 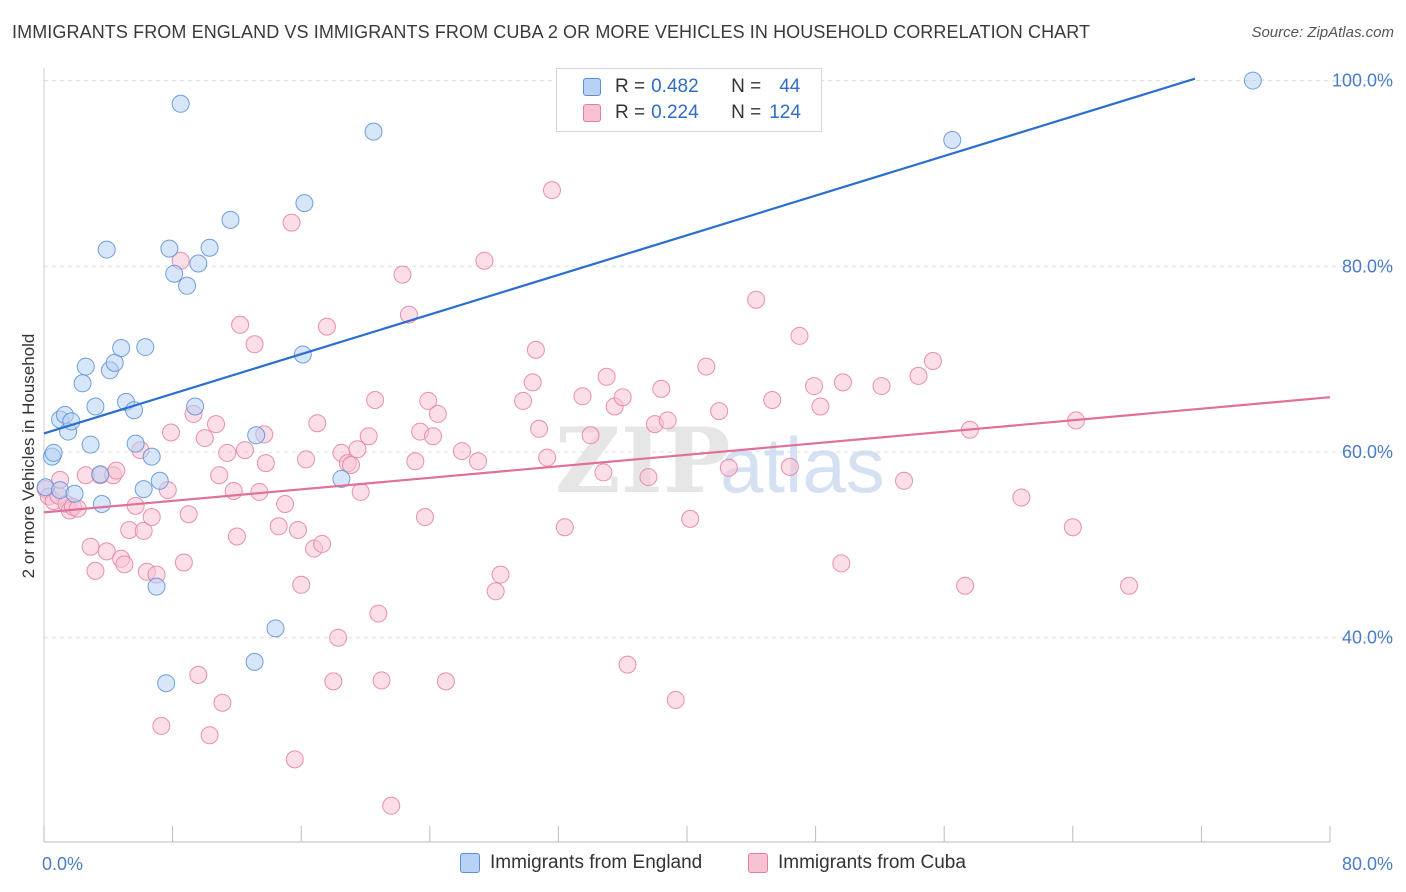 What do you see at coordinates (596, 862) in the screenshot?
I see `england-legend-label: Immigrants from England` at bounding box center [596, 862].